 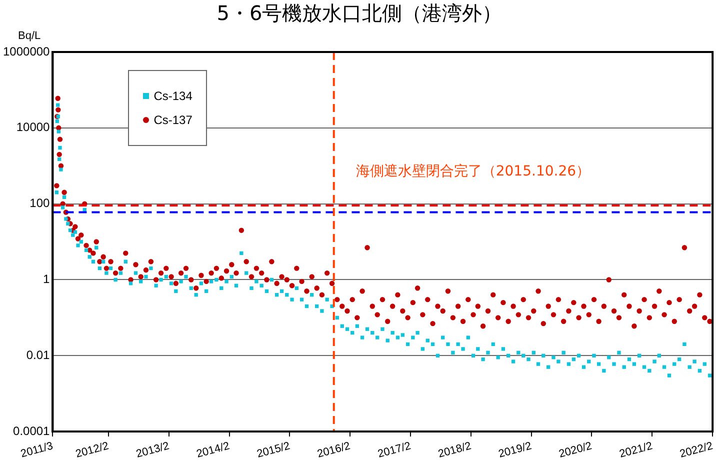 I want to click on x-tick-label: 2012/2, so click(x=92, y=450).